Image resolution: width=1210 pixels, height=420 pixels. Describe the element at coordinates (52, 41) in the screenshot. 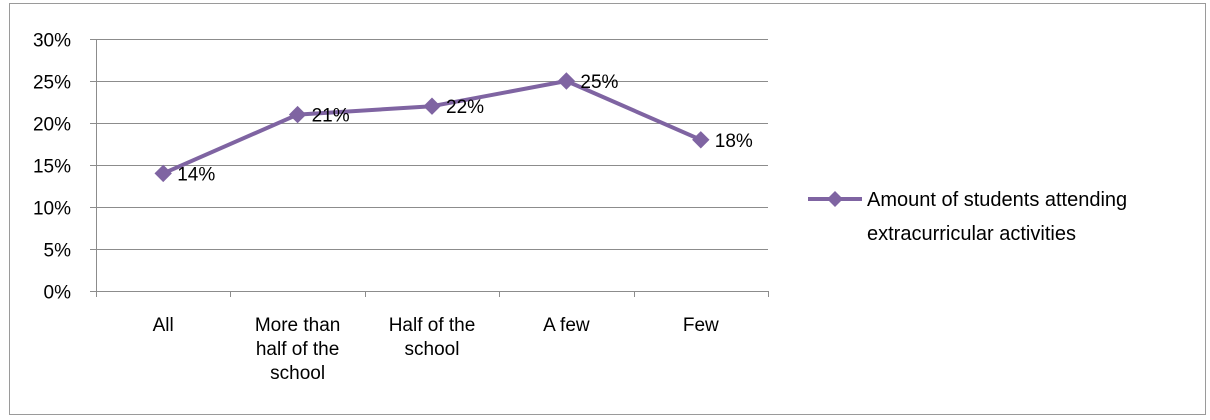

I see `y-tick-label: 30%` at that location.